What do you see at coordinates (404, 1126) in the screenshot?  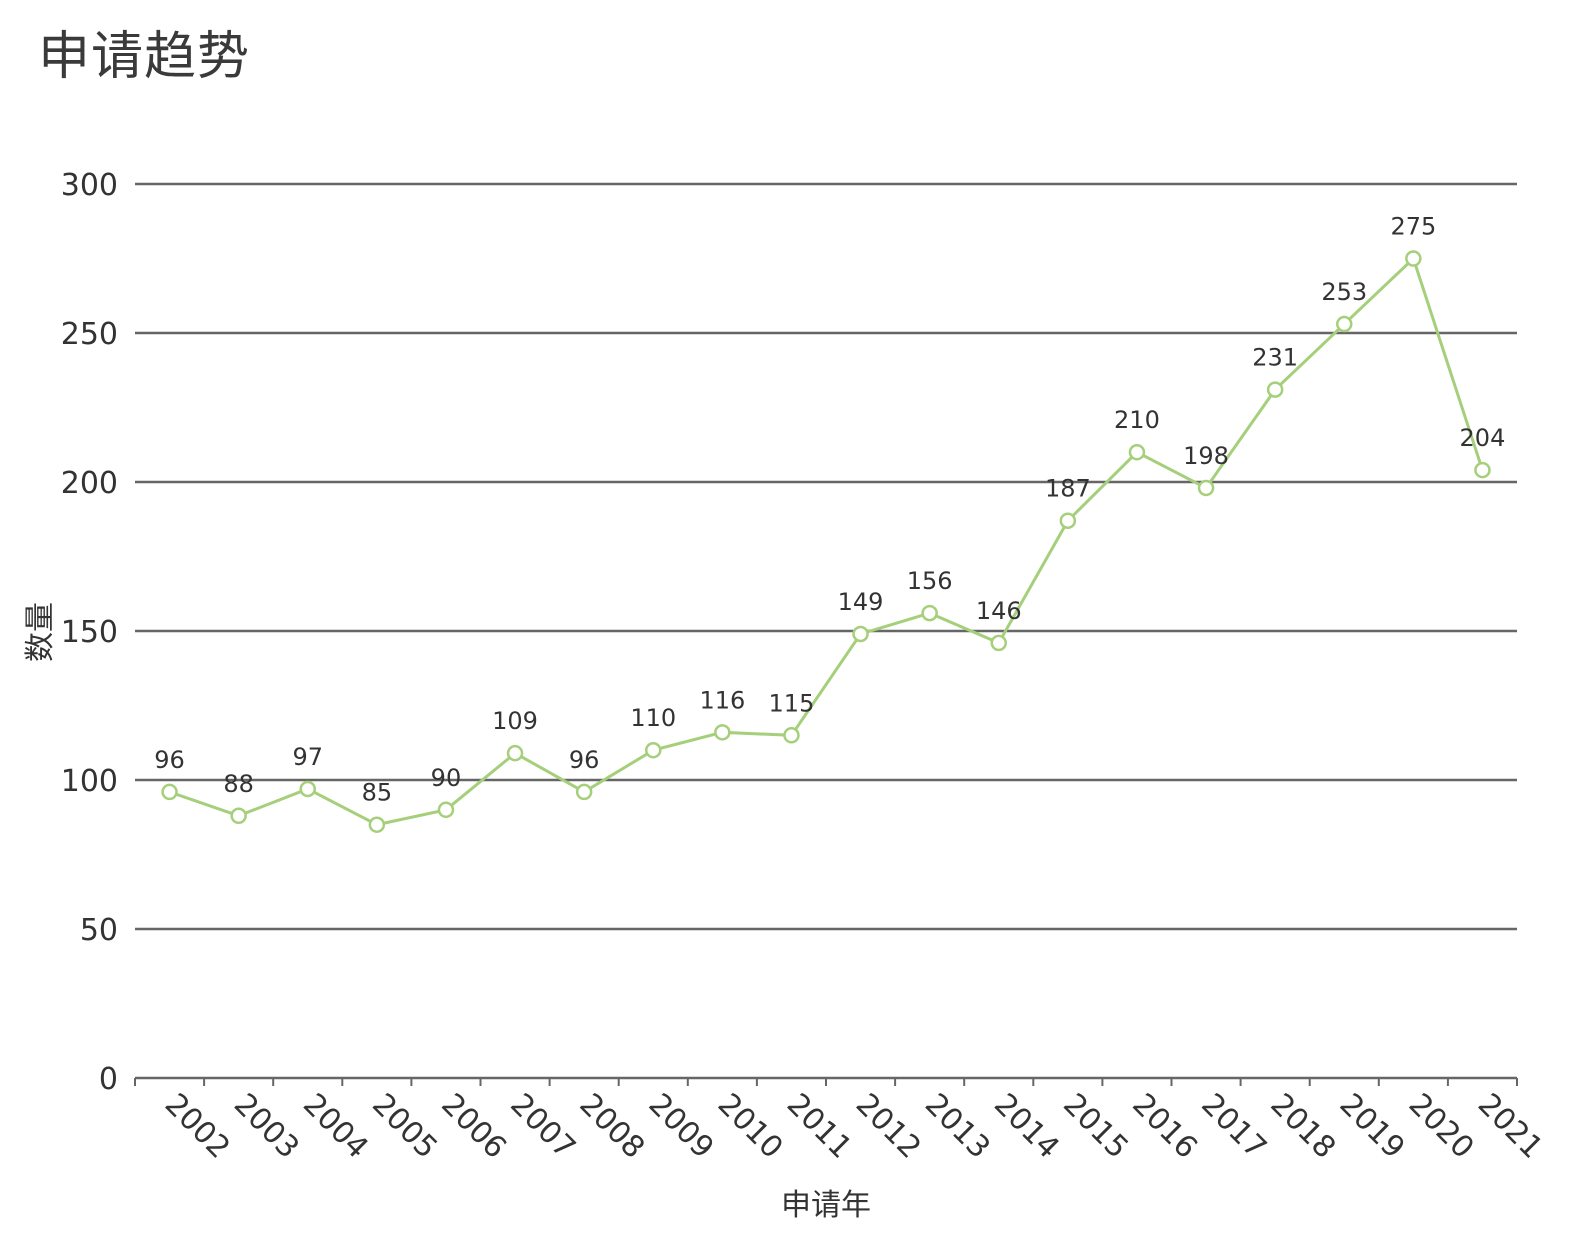 I see `x-tick-label: 2005` at bounding box center [404, 1126].